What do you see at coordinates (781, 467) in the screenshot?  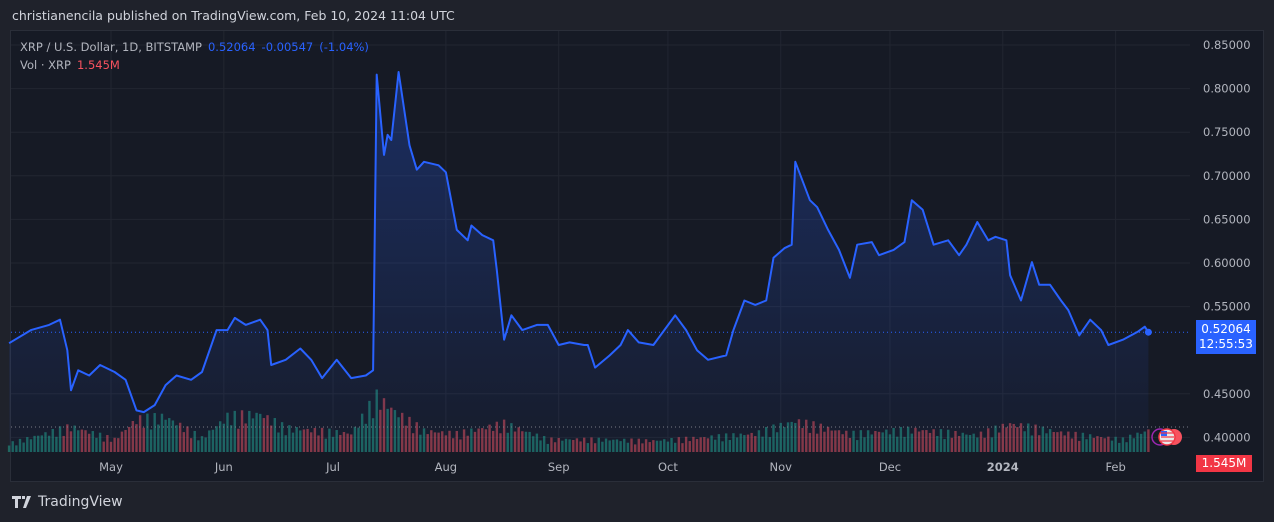 I see `x-tick-label: Nov` at bounding box center [781, 467].